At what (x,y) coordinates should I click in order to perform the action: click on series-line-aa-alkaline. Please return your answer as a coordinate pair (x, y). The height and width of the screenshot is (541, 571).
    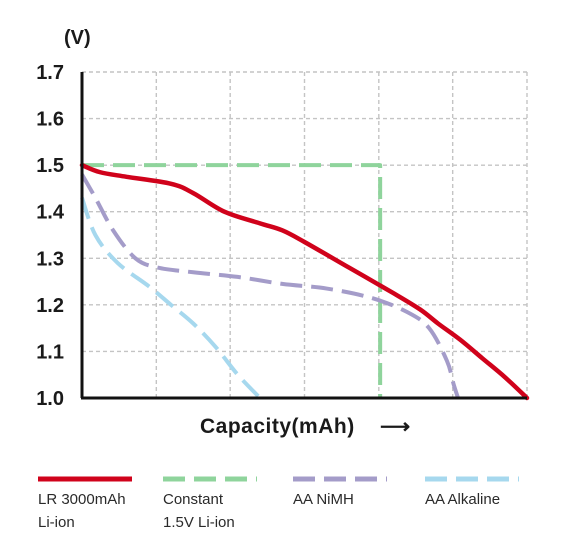
    Looking at the image, I should click on (171, 298).